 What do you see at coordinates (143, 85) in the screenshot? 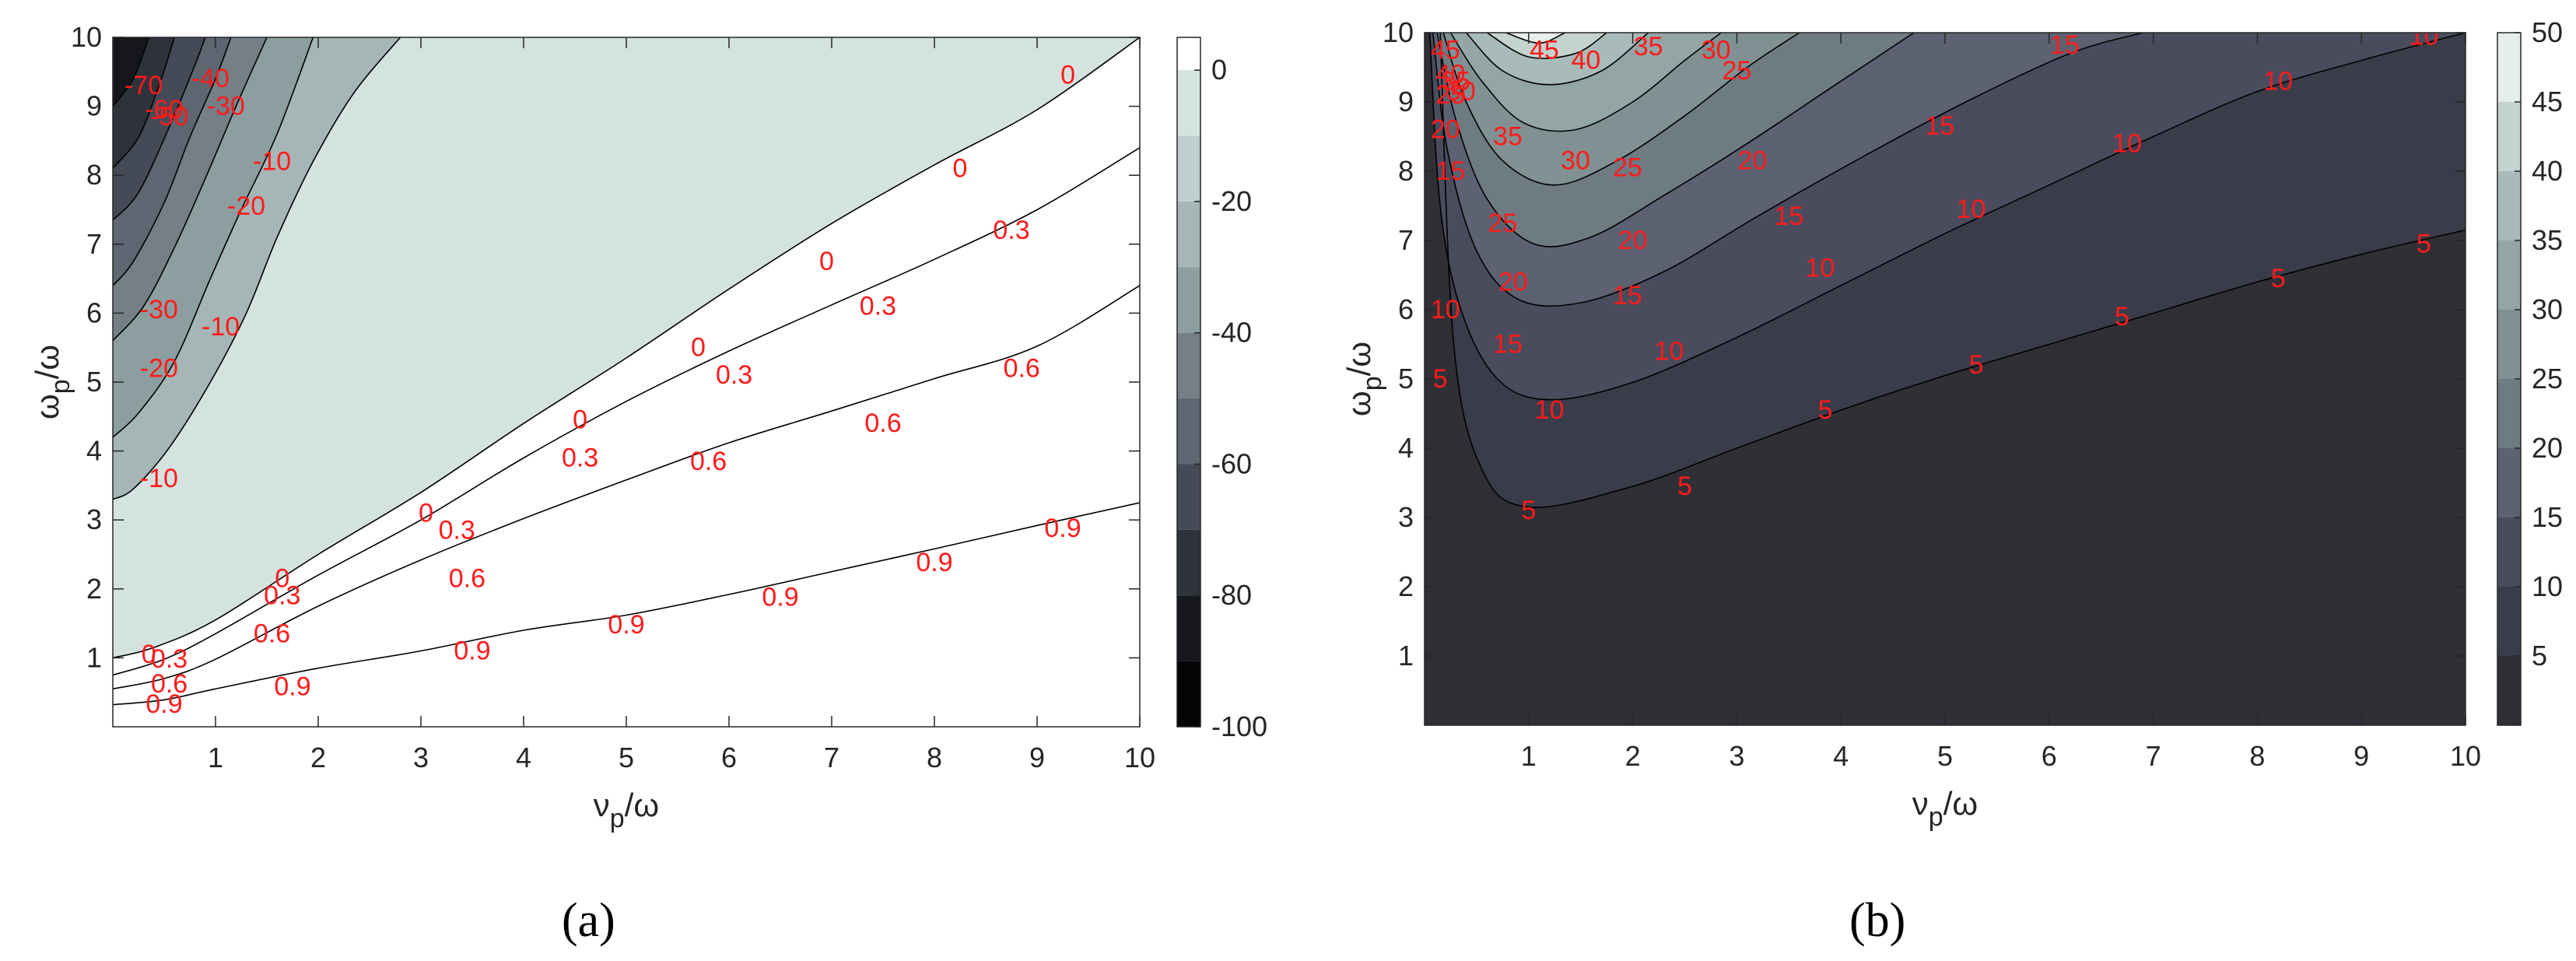
I see `contour-label: -70` at bounding box center [143, 85].